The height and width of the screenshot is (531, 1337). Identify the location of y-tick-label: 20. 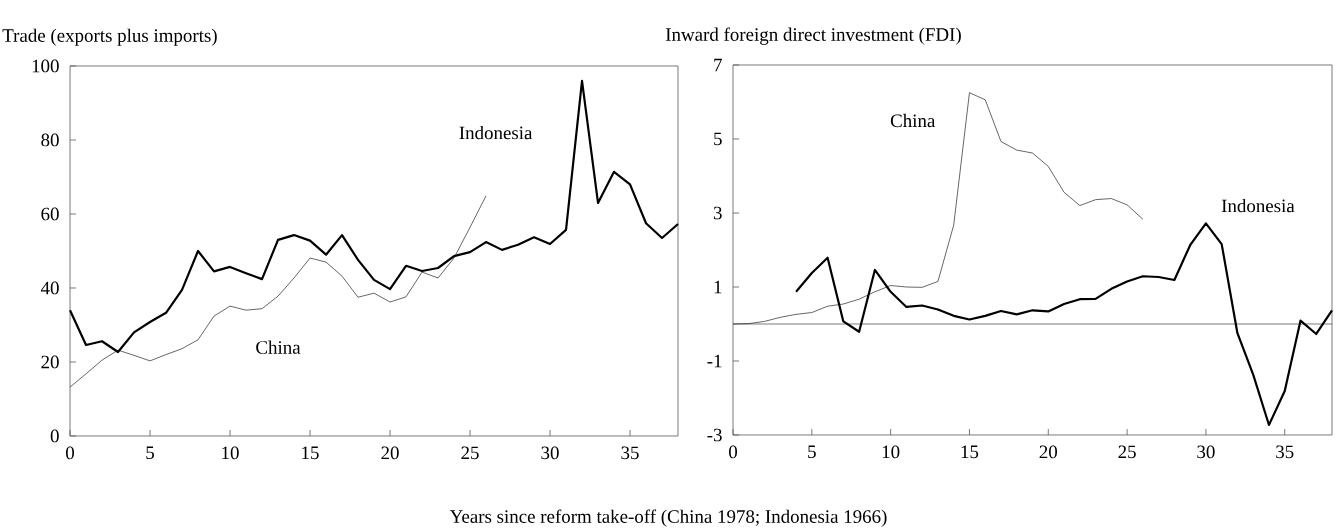
(50, 362).